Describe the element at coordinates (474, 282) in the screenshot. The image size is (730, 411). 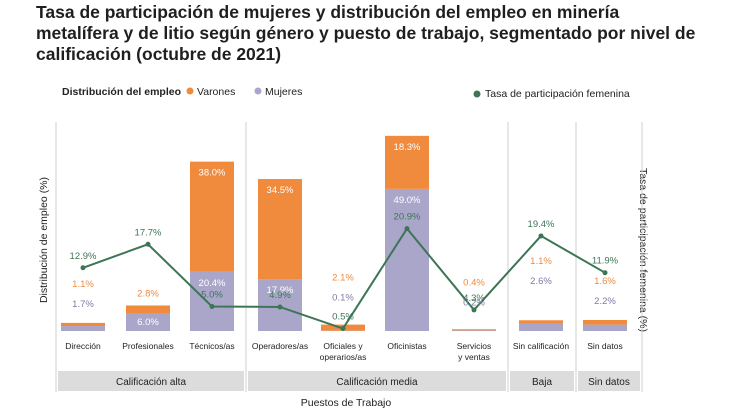
I see `data-label-varones: 0.4%` at that location.